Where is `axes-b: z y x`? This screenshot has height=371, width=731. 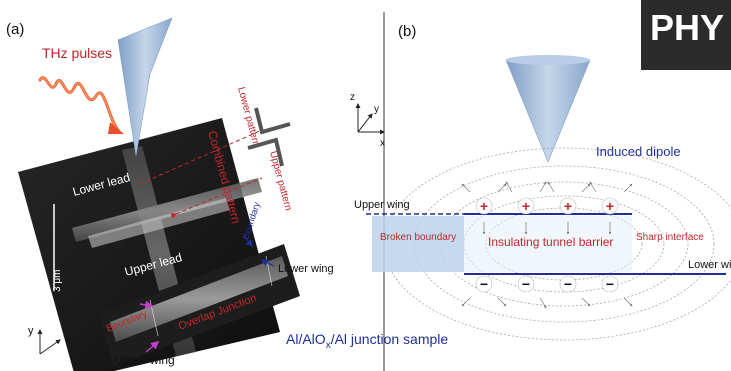 axes-b: z y x is located at coordinates (367, 120).